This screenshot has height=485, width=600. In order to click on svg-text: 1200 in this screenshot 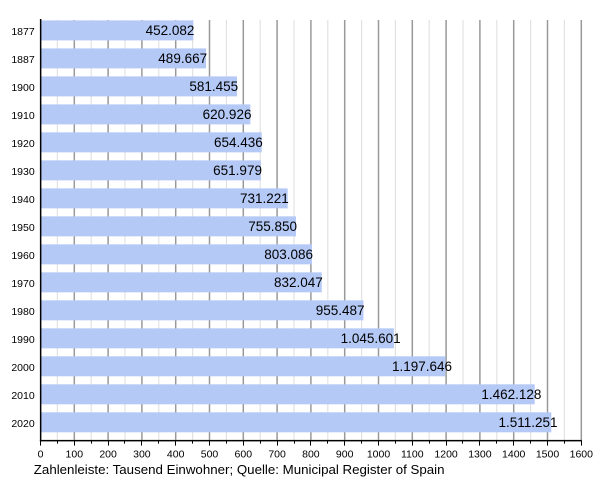, I will do `click(446, 455)`.